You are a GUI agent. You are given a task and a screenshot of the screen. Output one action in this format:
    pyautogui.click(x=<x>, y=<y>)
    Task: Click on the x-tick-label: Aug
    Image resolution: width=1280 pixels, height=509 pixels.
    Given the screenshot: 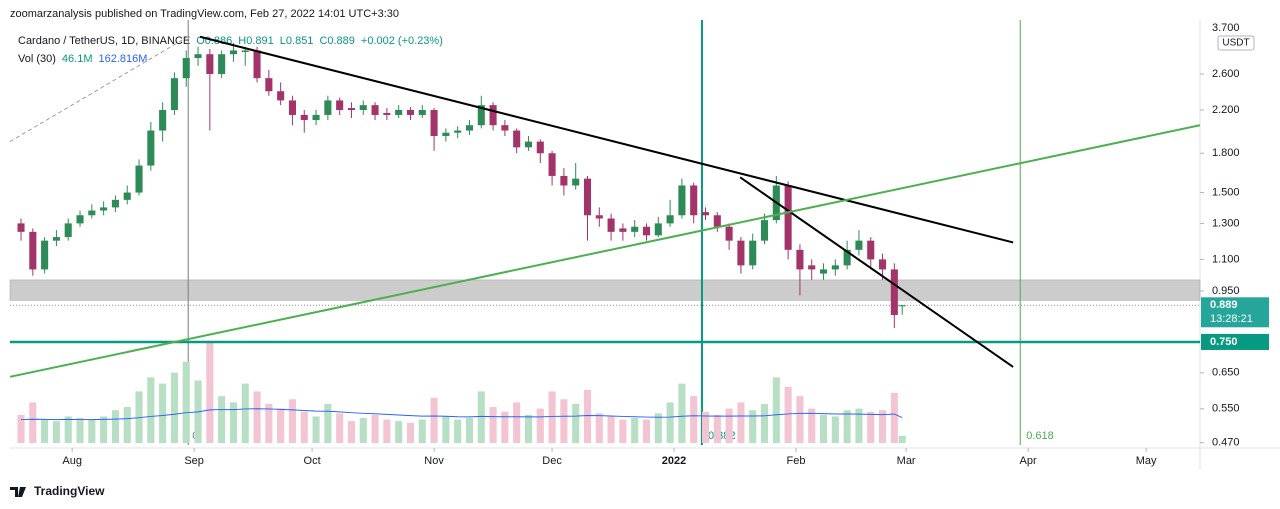 What is the action you would take?
    pyautogui.click(x=72, y=461)
    